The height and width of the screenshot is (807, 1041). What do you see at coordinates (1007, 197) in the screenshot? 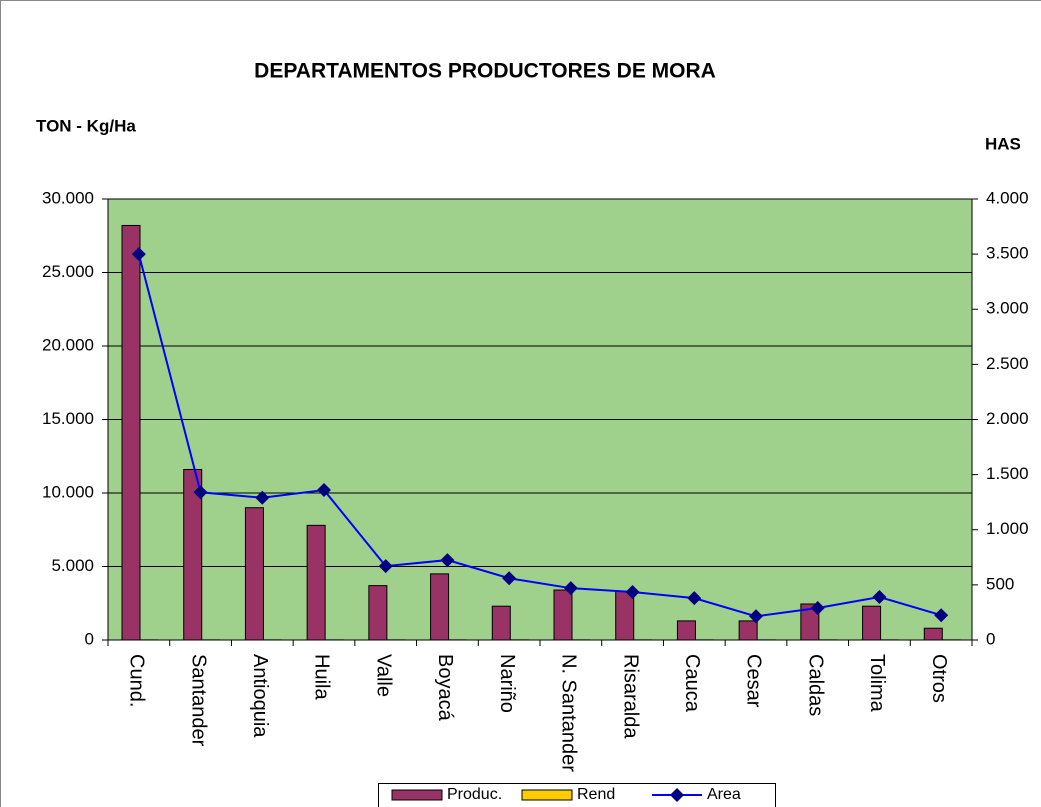
I see `y2-tick-label: 4.000` at bounding box center [1007, 197].